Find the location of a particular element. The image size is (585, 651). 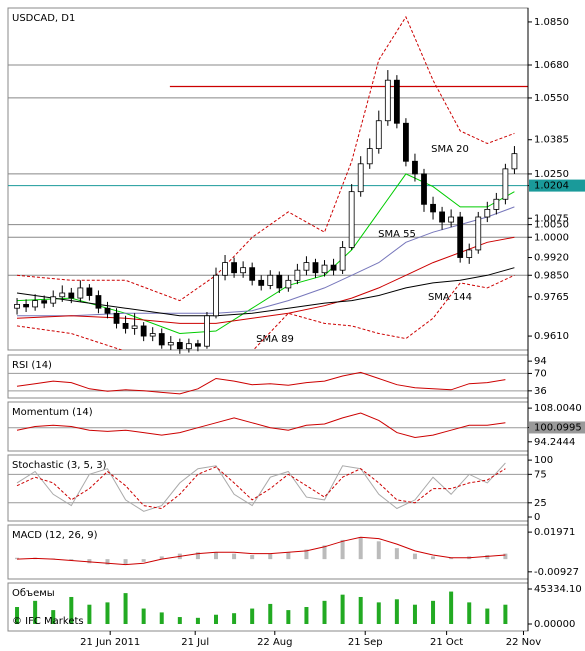

y-tick-label: 0.00000 is located at coordinates (554, 624).